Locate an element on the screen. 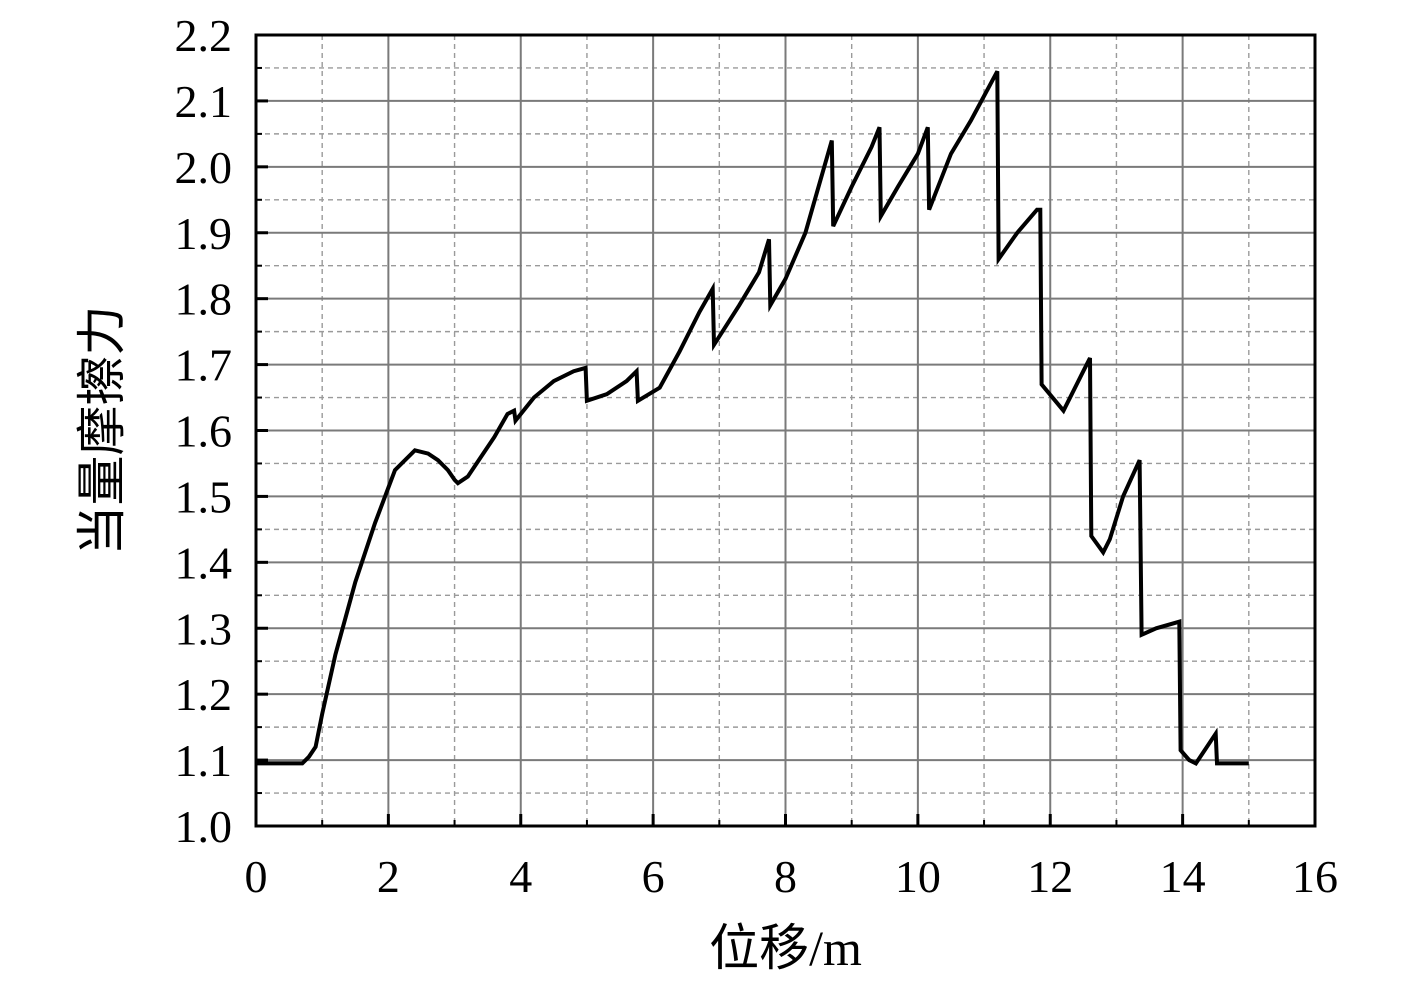  y-tick-label: 1.3 is located at coordinates (204, 628).